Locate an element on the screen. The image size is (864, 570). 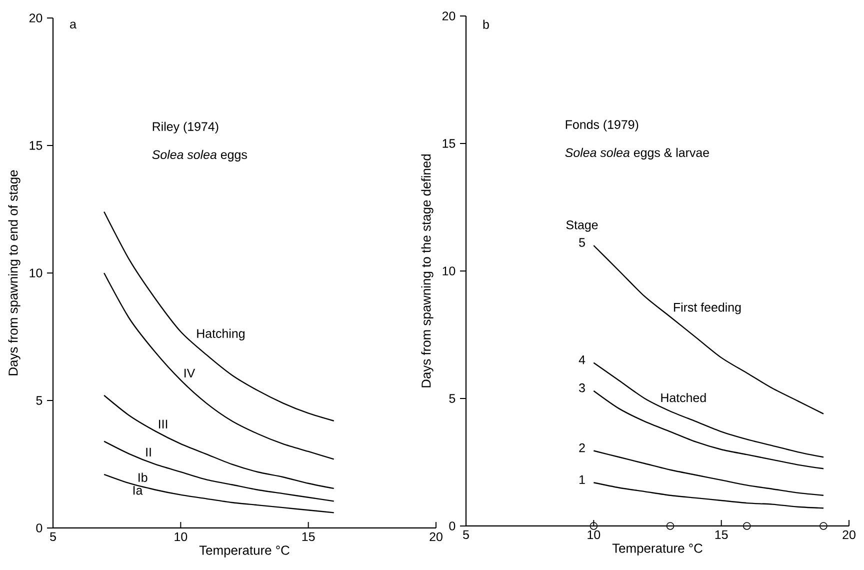
annotation: II is located at coordinates (148, 452).